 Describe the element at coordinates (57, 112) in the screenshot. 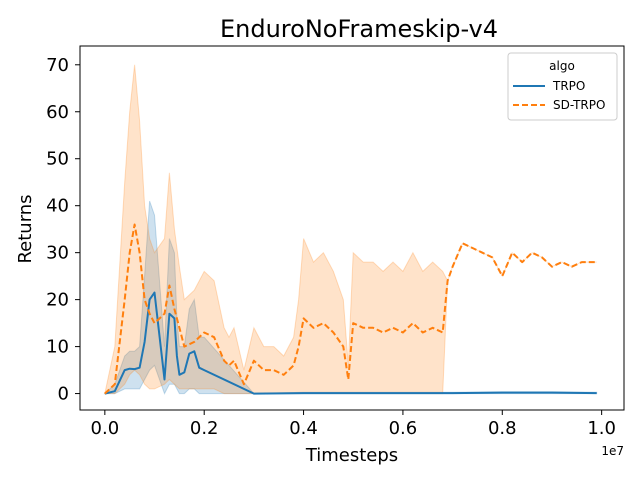

I see `y-tick-label: 60` at that location.